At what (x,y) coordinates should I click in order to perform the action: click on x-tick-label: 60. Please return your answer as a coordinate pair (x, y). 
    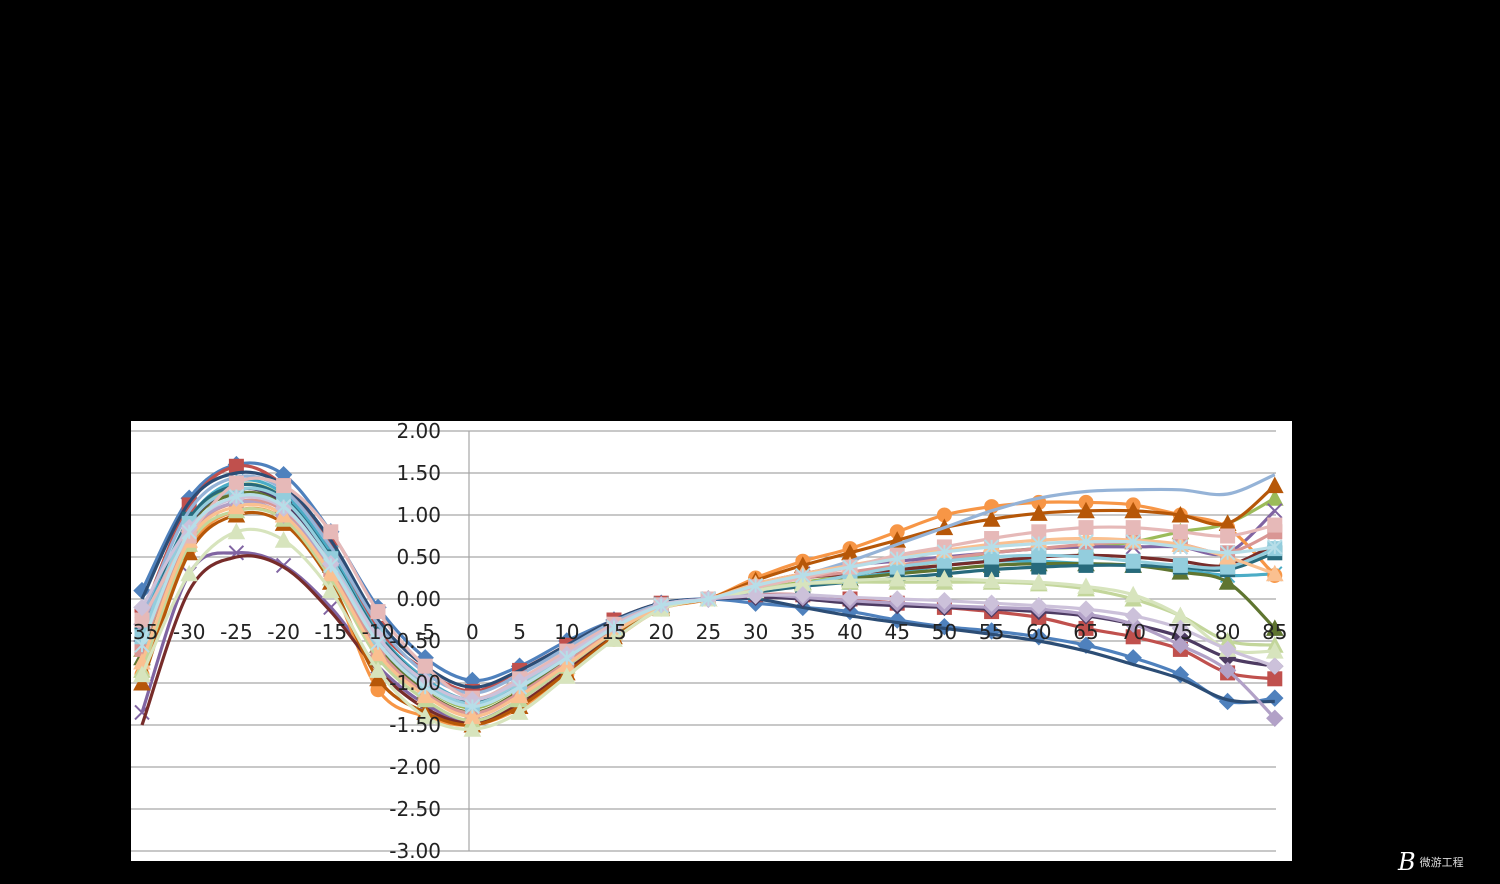
    Looking at the image, I should click on (1038, 632).